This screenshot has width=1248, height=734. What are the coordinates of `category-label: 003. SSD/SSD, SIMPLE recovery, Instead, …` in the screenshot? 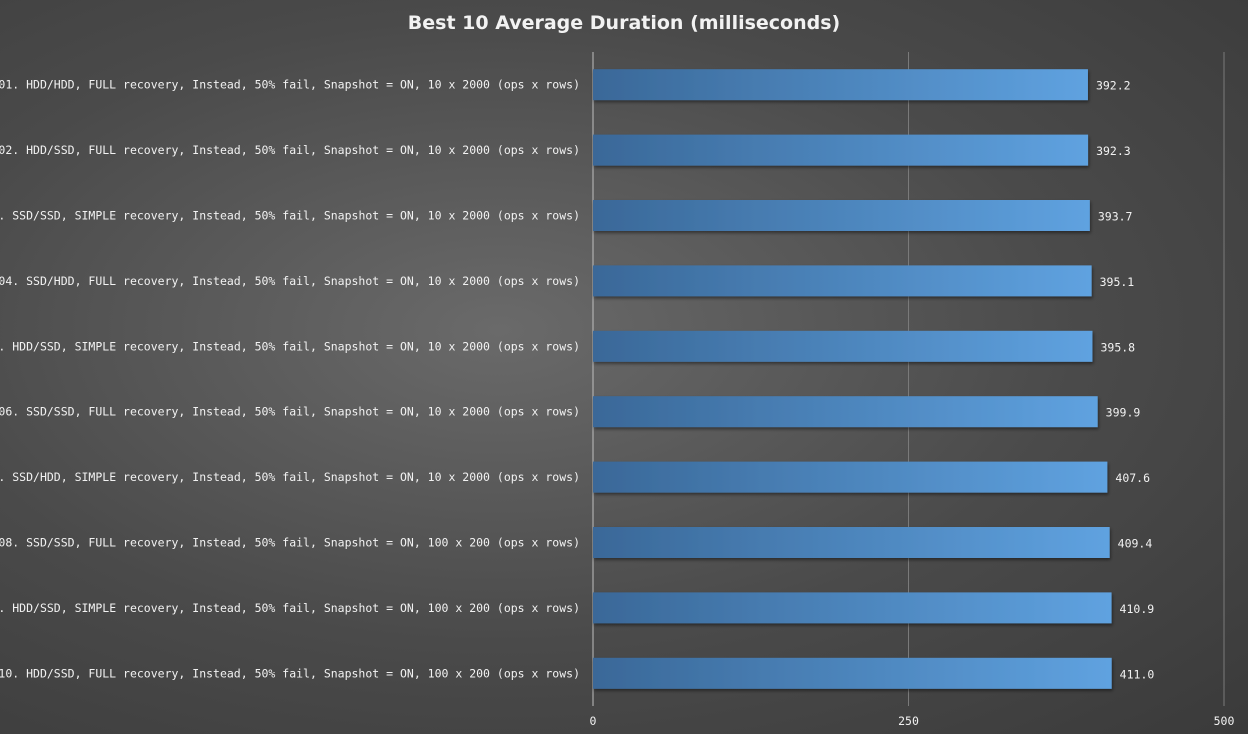 It's located at (290, 216).